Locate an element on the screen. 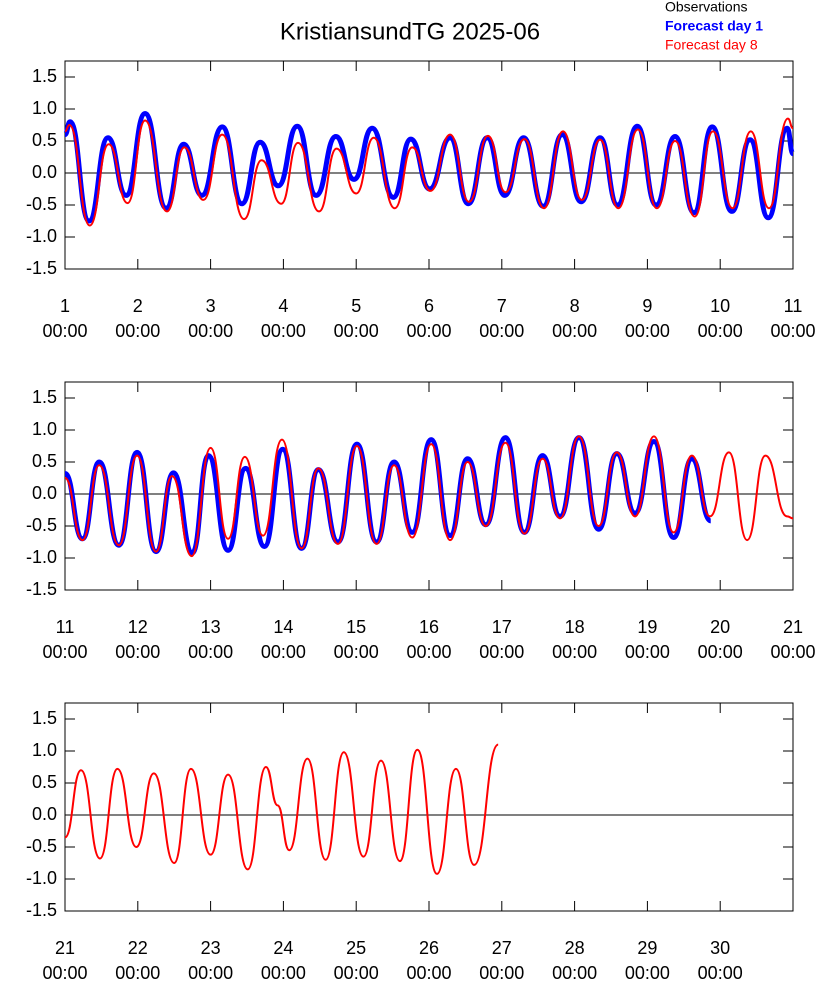  x-tick-label: 22 is located at coordinates (138, 948).